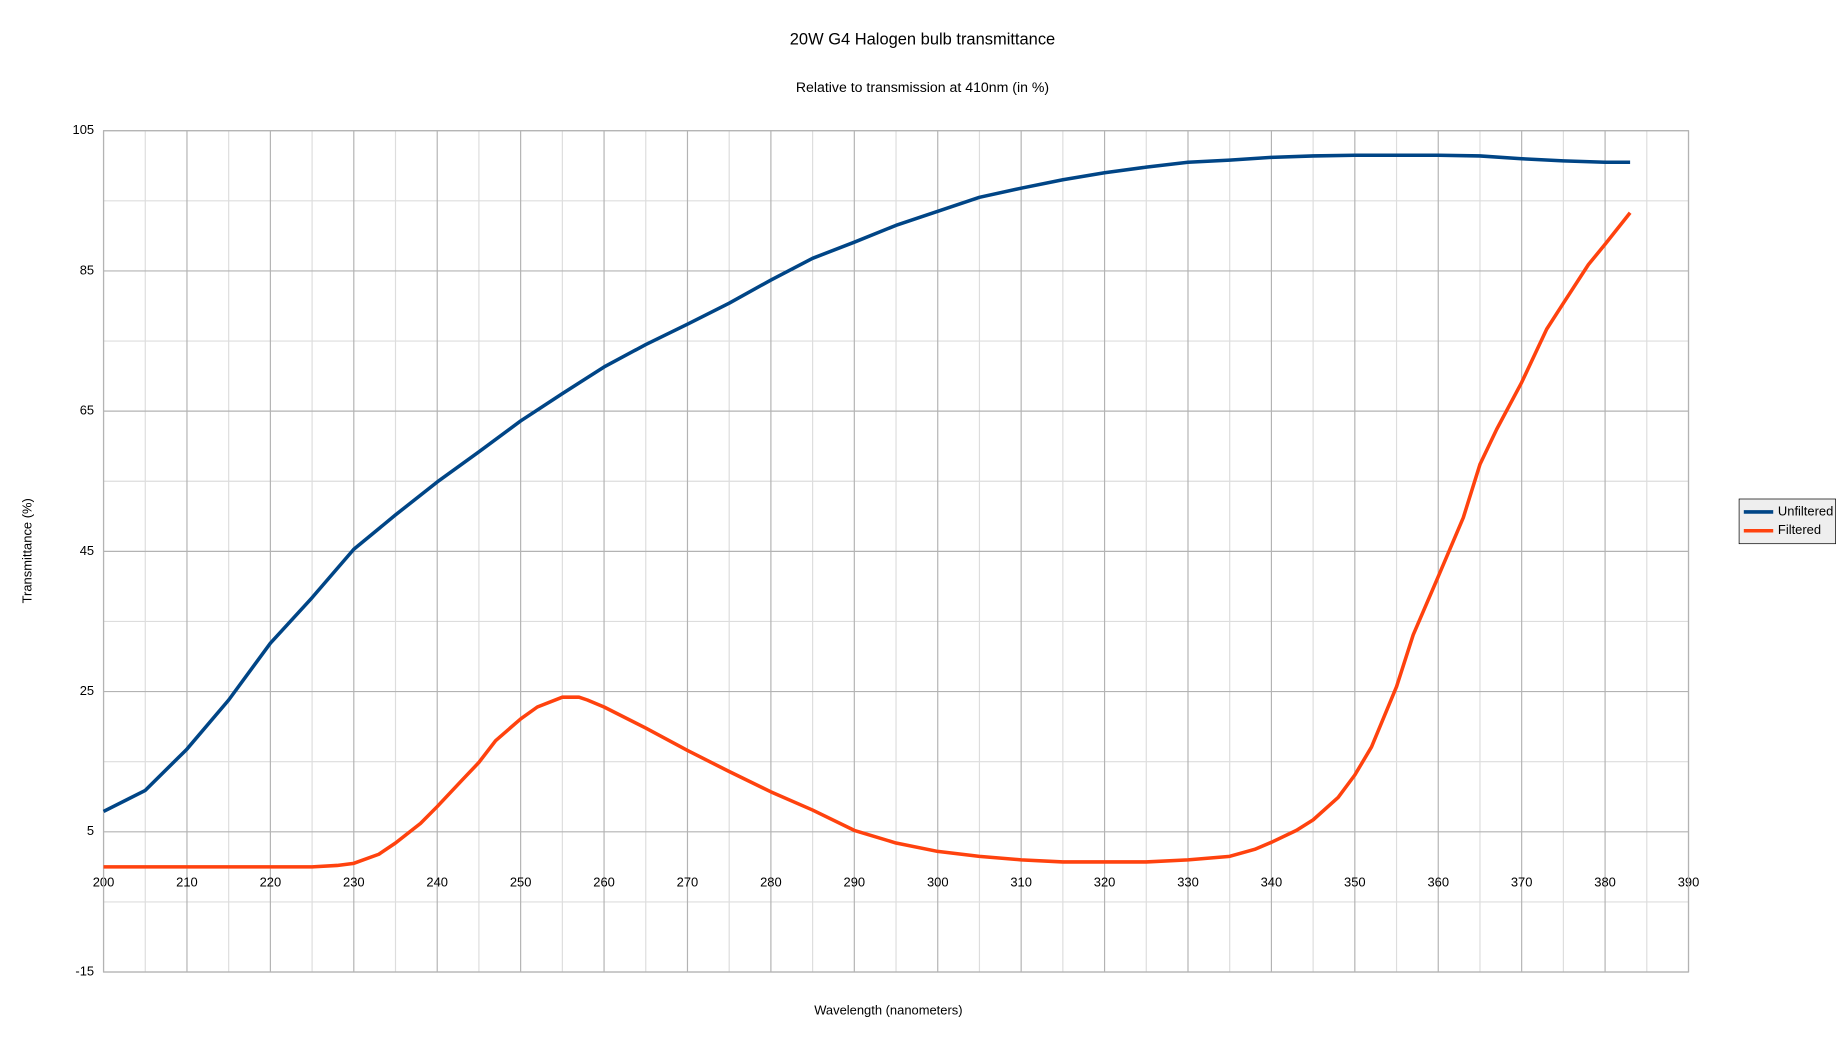 The image size is (1845, 1038). I want to click on x-tick-label: 230, so click(354, 882).